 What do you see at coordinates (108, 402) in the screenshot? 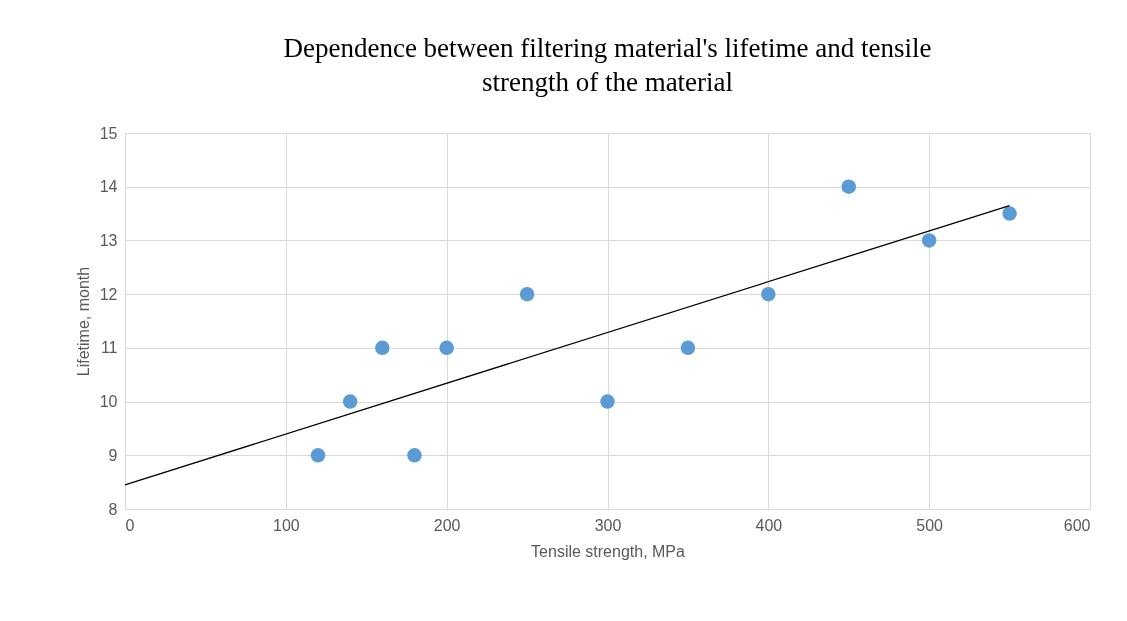
I see `y-tick-label: 10` at bounding box center [108, 402].